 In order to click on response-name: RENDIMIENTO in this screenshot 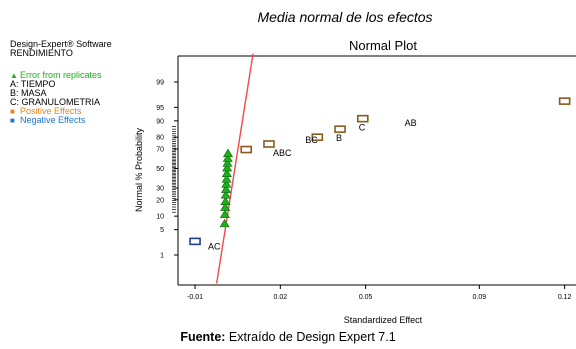, I will do `click(41, 53)`.